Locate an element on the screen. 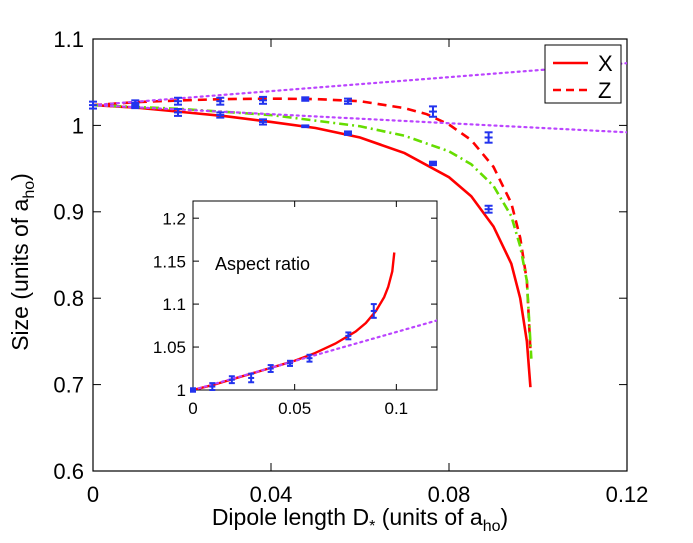 This screenshot has height=543, width=693. inset-xtick-label: 0 is located at coordinates (192, 408).